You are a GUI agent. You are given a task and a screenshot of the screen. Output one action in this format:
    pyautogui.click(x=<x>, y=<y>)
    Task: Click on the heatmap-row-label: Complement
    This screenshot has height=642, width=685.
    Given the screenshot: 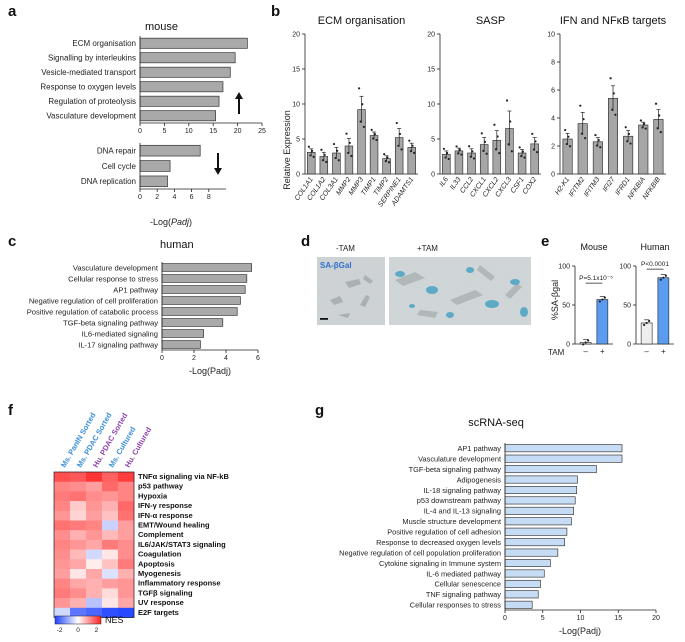 What is the action you would take?
    pyautogui.click(x=161, y=534)
    